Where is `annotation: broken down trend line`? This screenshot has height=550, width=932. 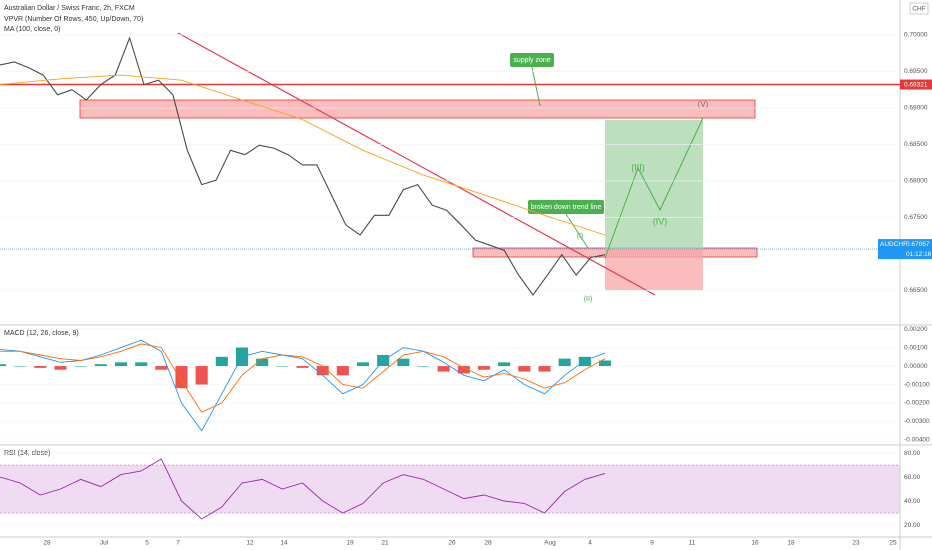
annotation: broken down trend line is located at coordinates (566, 207).